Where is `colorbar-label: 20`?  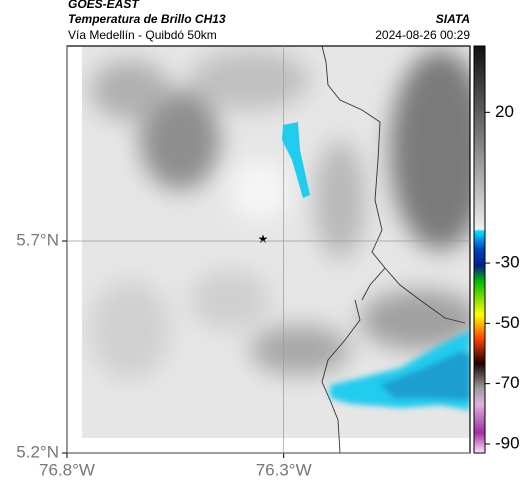
colorbar-label: 20 is located at coordinates (504, 111).